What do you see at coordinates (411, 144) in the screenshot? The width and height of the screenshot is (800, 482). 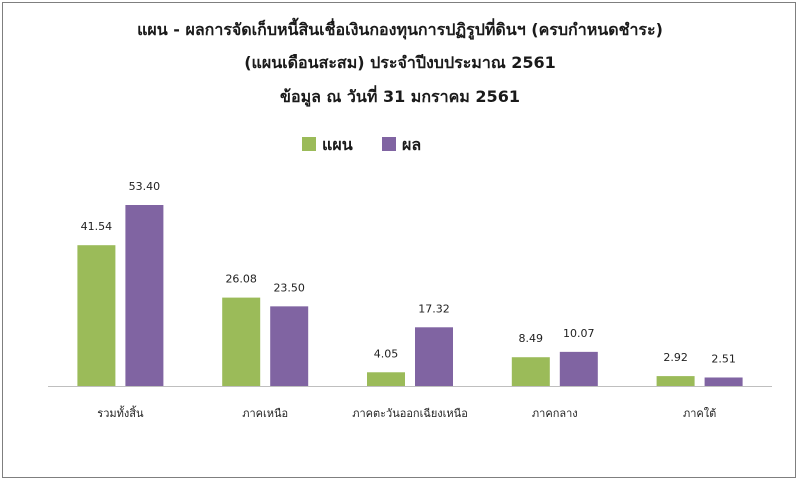 I see `legend-label-1: ผล` at bounding box center [411, 144].